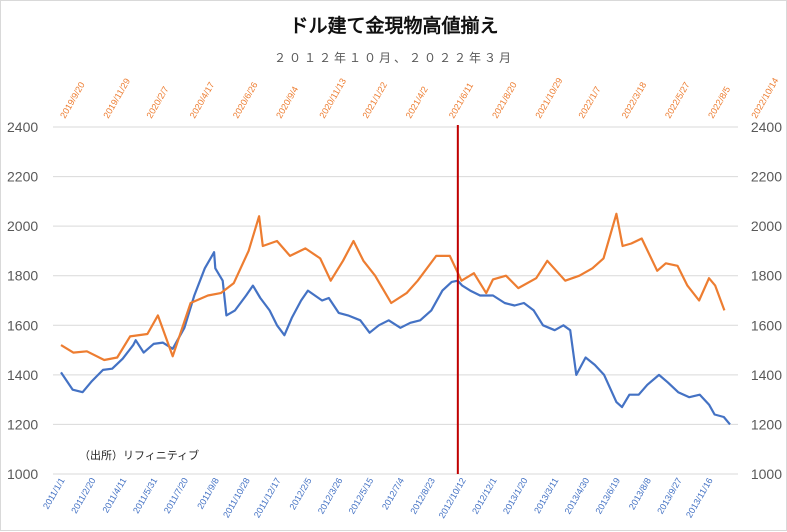  Describe the element at coordinates (83, 495) in the screenshot. I see `x-tick-label-bottom: 2011/2/20` at that location.